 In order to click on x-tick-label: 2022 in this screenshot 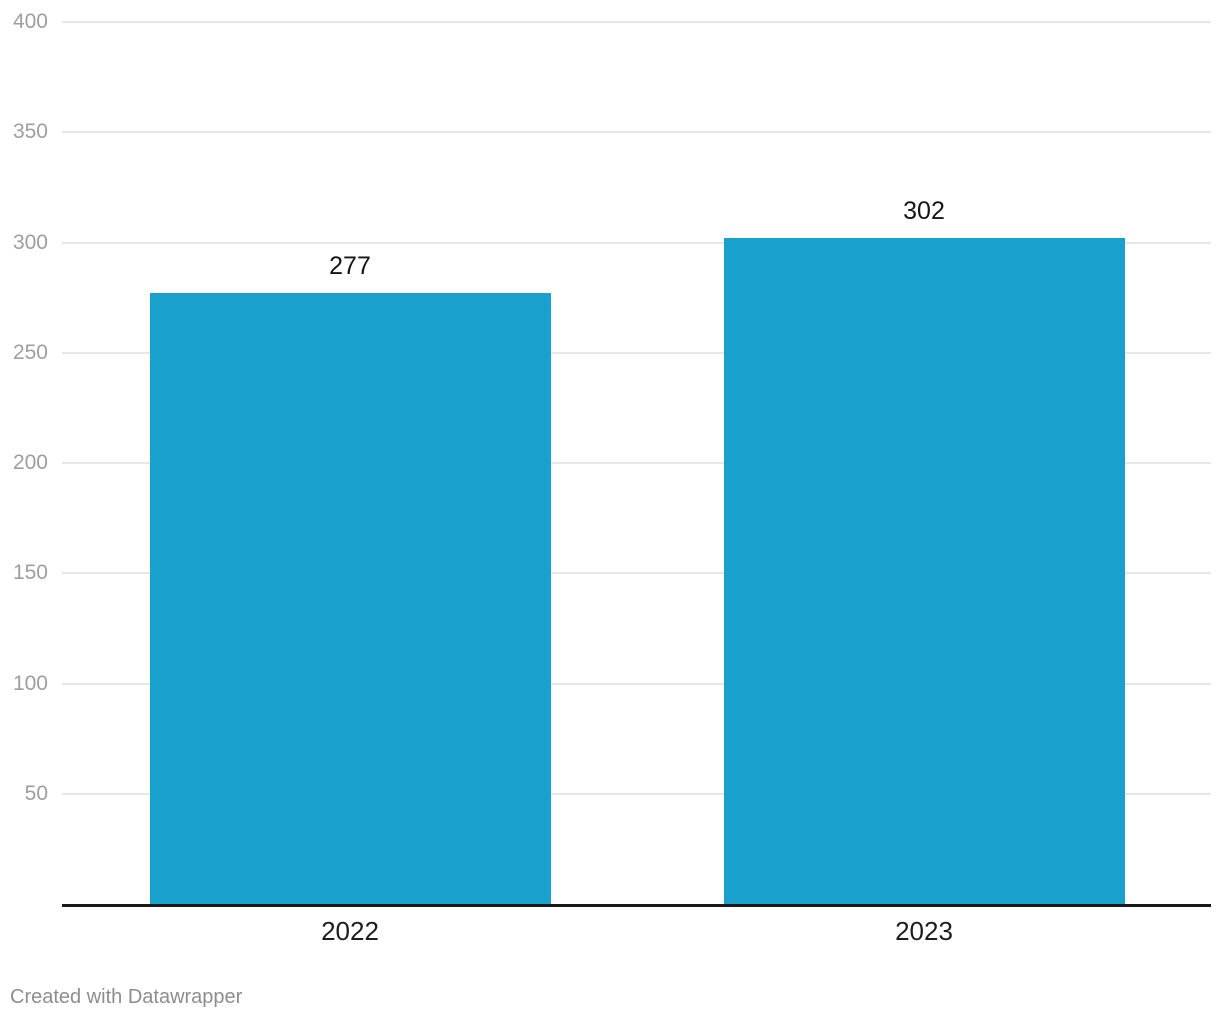, I will do `click(350, 931)`.